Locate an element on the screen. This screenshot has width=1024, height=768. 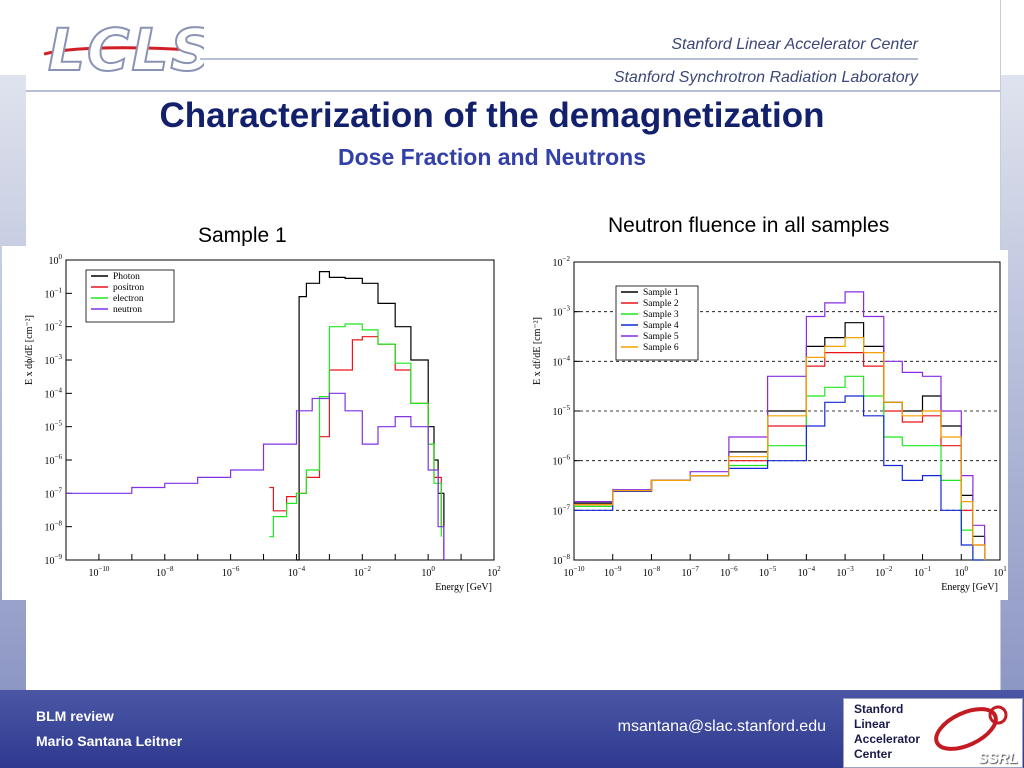
footer-author: Mario Santana Leitner is located at coordinates (109, 741).